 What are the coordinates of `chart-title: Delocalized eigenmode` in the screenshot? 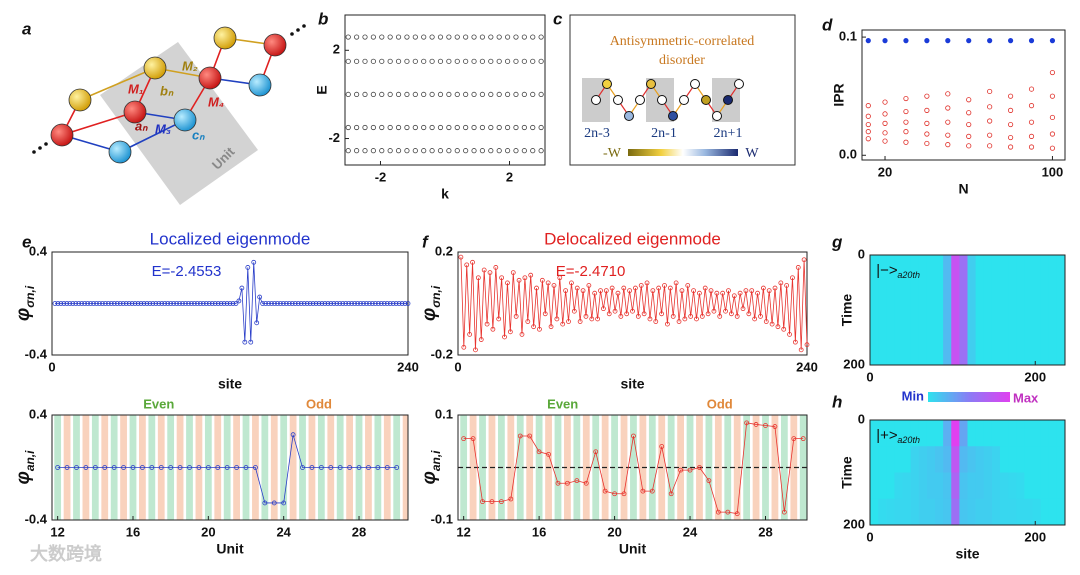 It's located at (632, 238).